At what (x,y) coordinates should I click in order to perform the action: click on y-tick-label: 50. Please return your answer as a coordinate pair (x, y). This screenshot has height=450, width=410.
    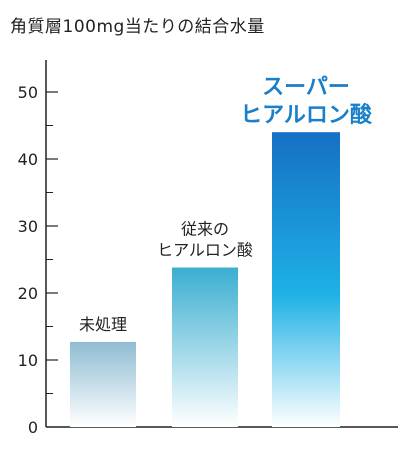
    Looking at the image, I should click on (28, 92).